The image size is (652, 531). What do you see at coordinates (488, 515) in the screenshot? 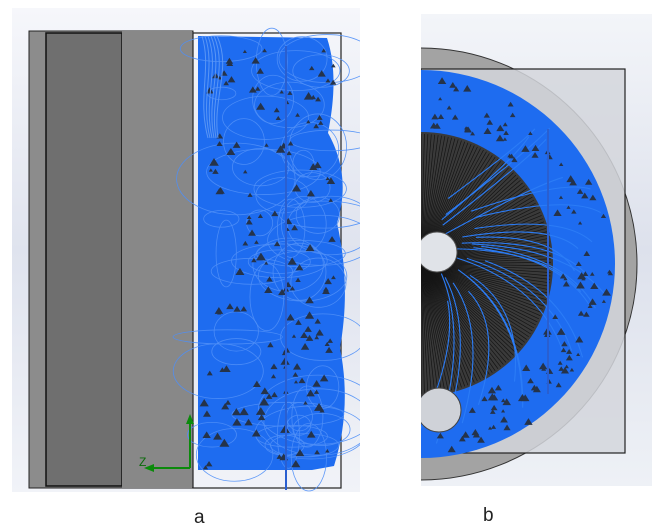
I see `caption-b: b` at bounding box center [488, 515].